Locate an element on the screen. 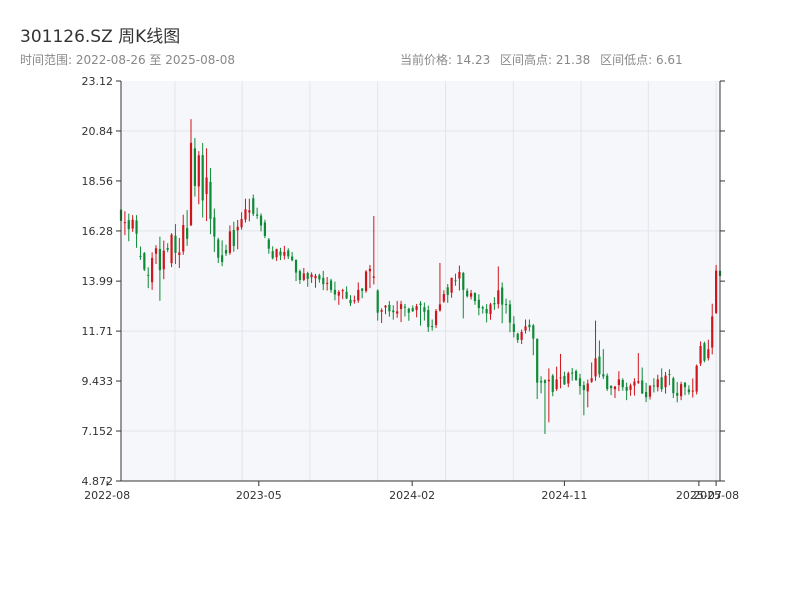 This screenshot has width=800, height=600. y-tick-label: 18.56 is located at coordinates (98, 181).